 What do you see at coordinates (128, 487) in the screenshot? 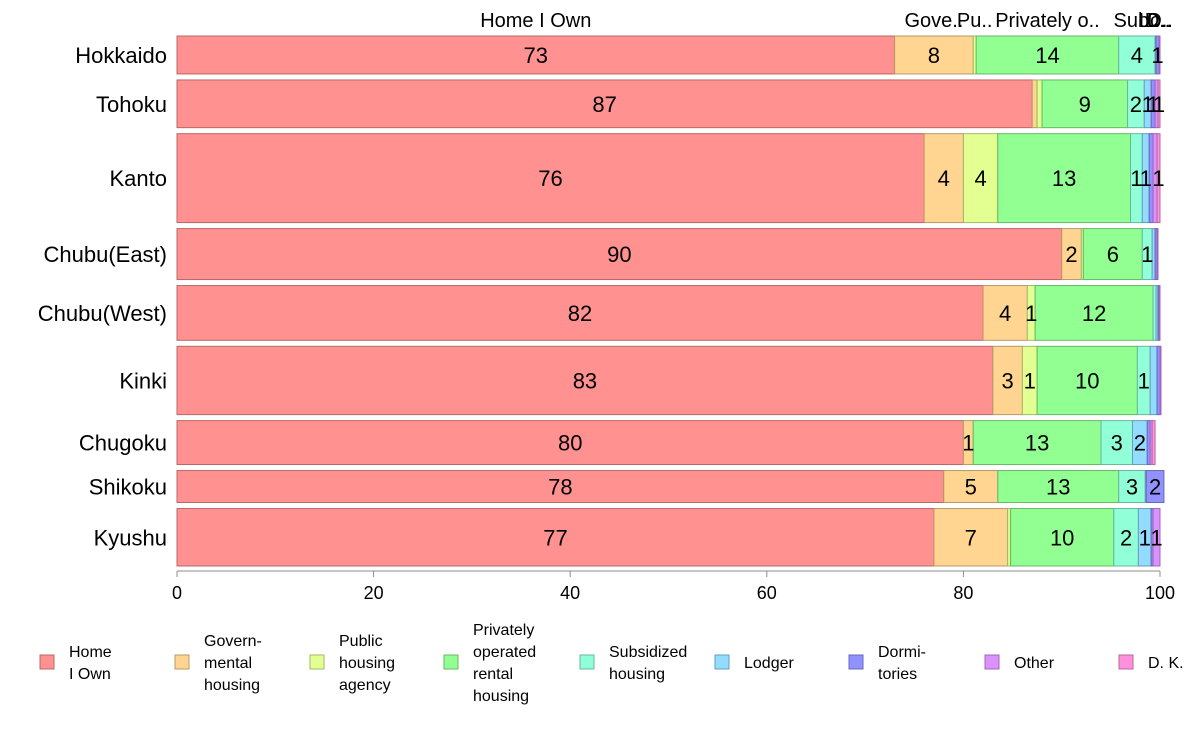
I see `category-label: Shikoku` at bounding box center [128, 487].